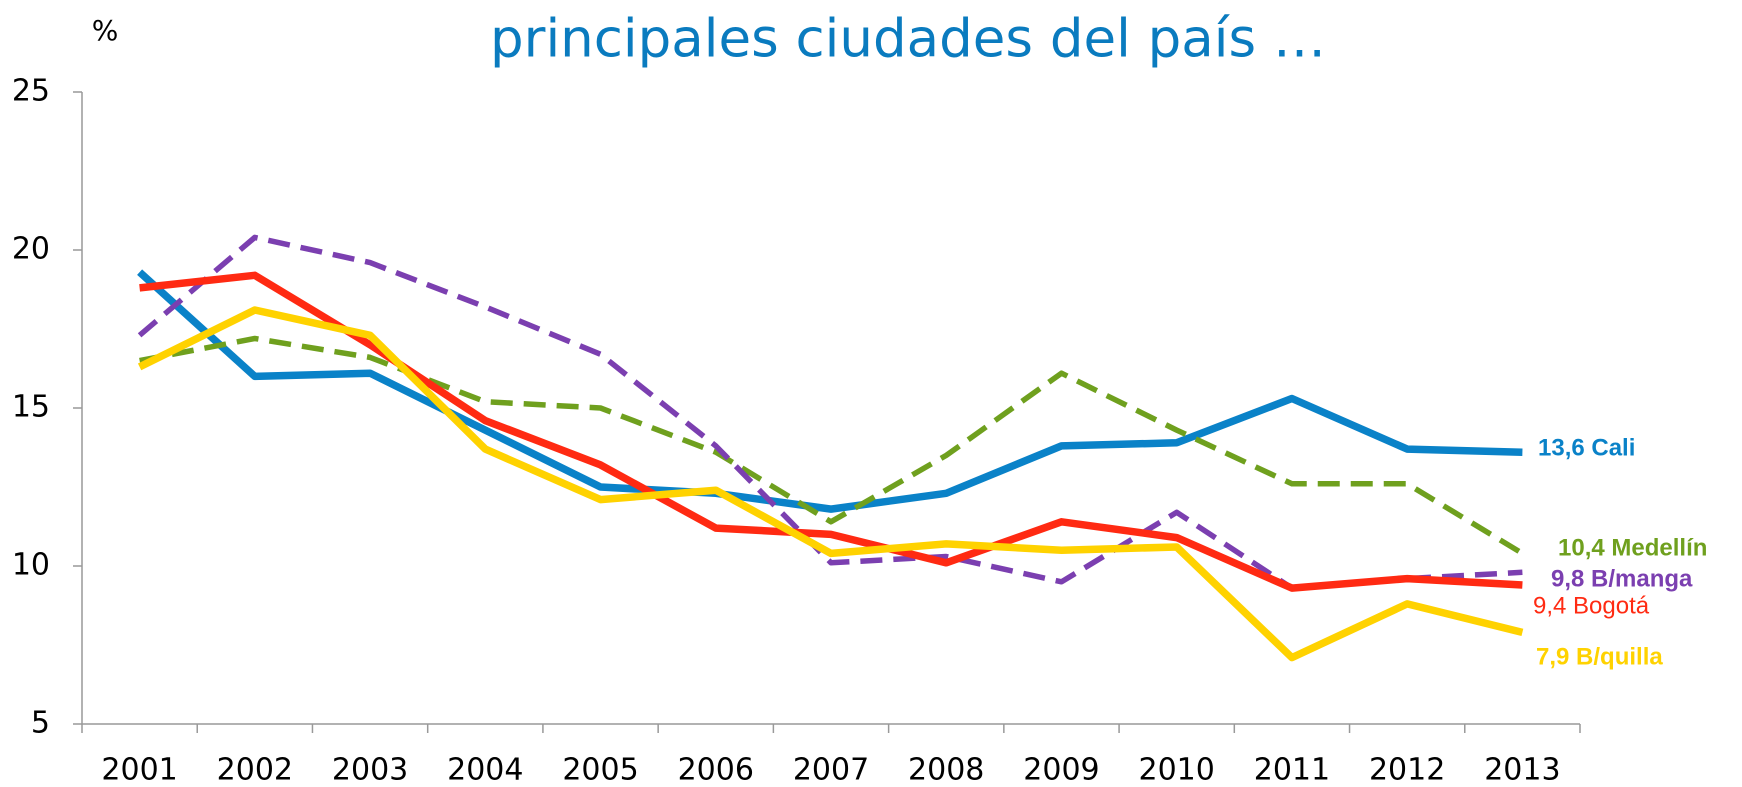 This screenshot has width=1742, height=787. Describe the element at coordinates (600, 770) in the screenshot. I see `x-tick-label: 2005` at that location.